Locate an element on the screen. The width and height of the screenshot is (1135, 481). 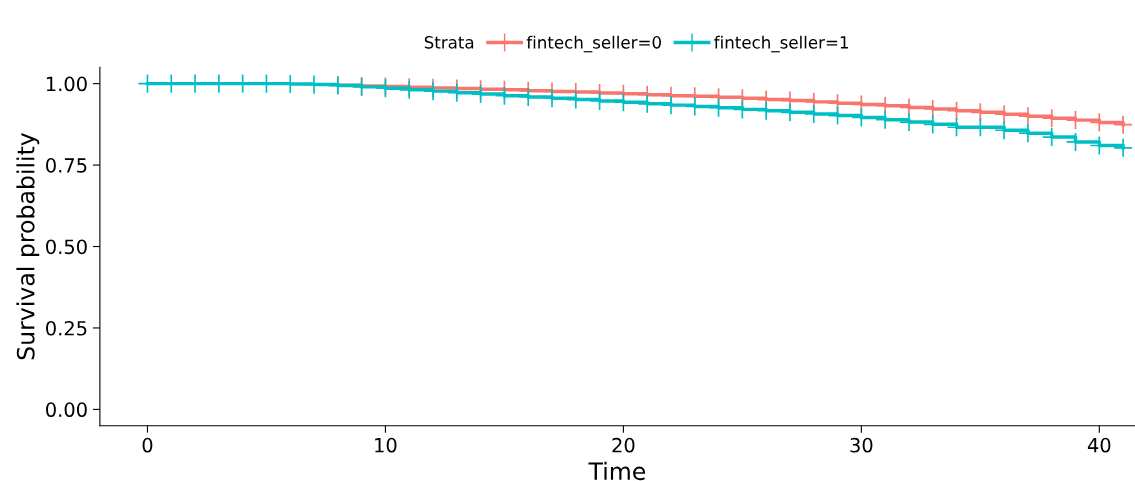
legend-label: fintech_seller=0 is located at coordinates (593, 44).